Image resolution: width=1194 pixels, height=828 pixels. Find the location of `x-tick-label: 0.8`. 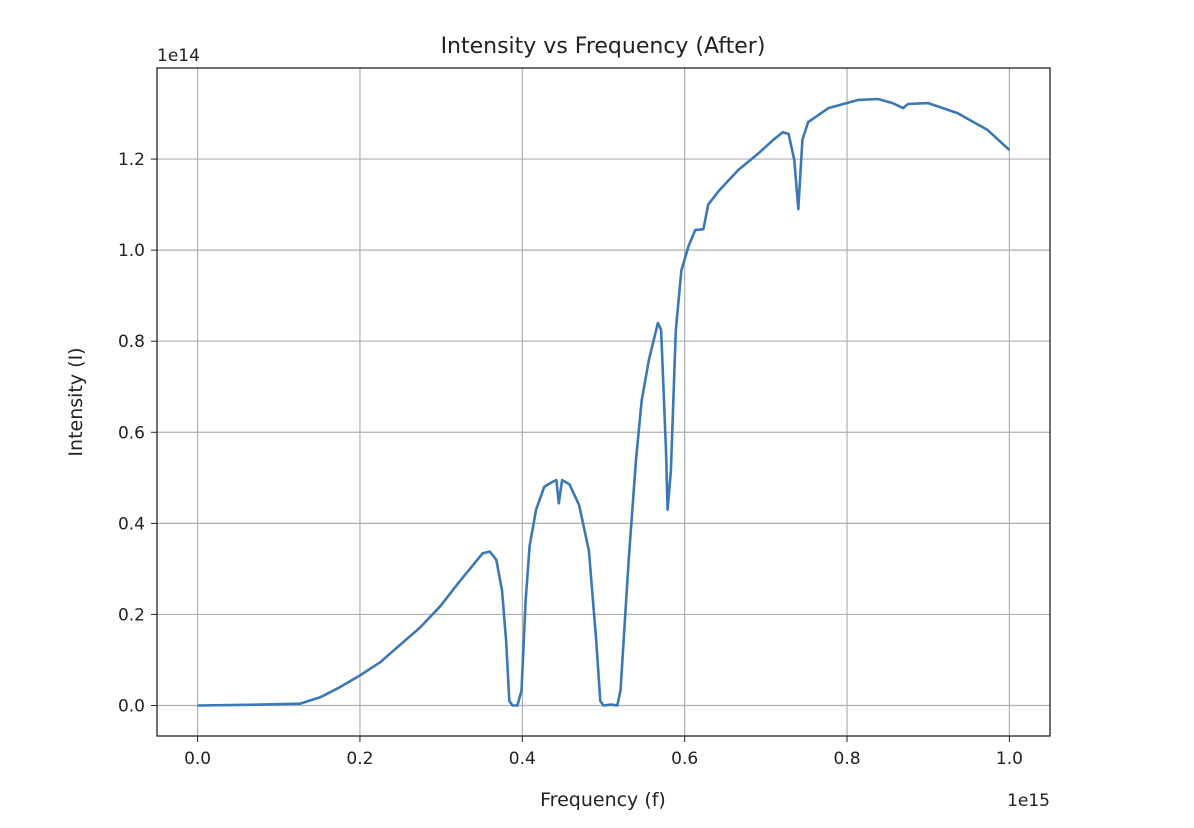

x-tick-label: 0.8 is located at coordinates (847, 759).